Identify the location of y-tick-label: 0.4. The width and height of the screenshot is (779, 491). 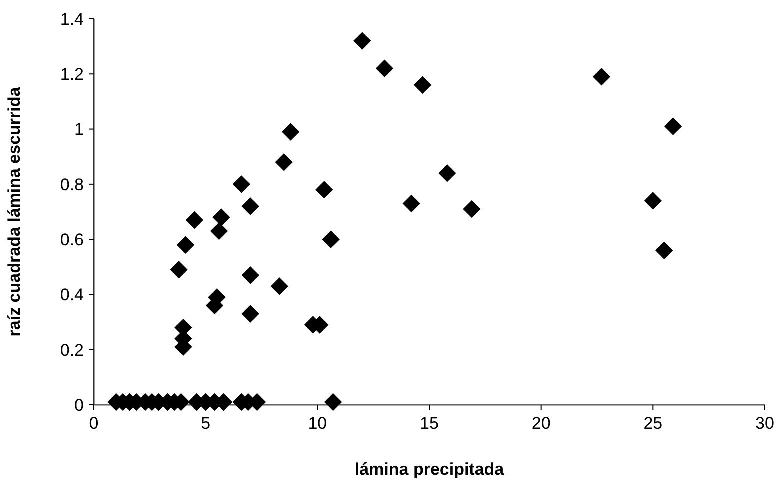
(72, 295).